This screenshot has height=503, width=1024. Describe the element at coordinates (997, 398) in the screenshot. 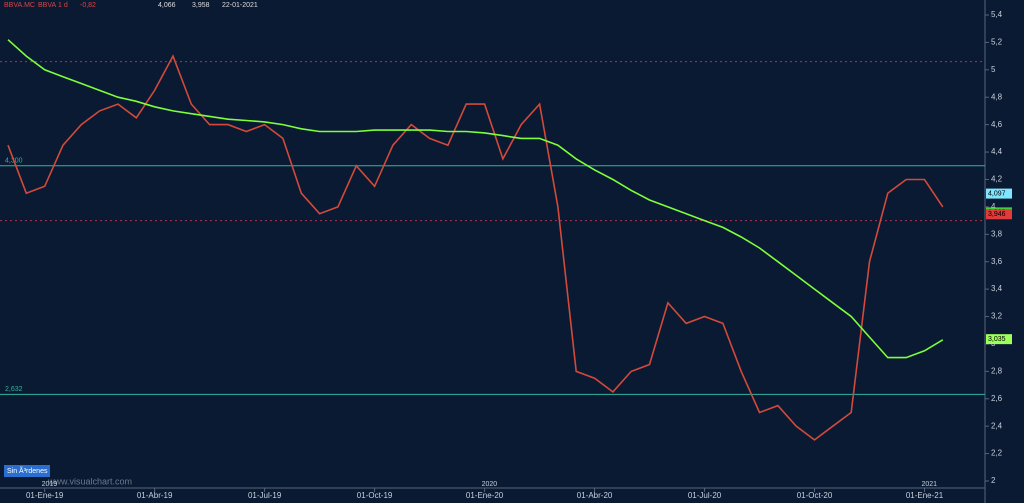

I see `y-tick-label: 2,6` at that location.